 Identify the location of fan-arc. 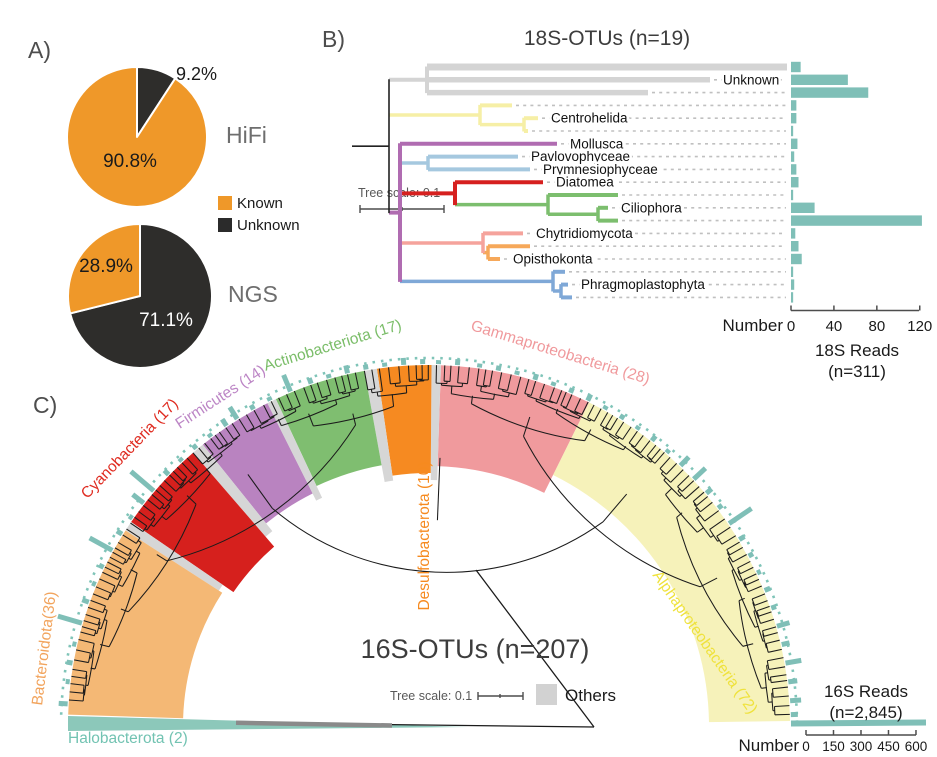
(612, 512).